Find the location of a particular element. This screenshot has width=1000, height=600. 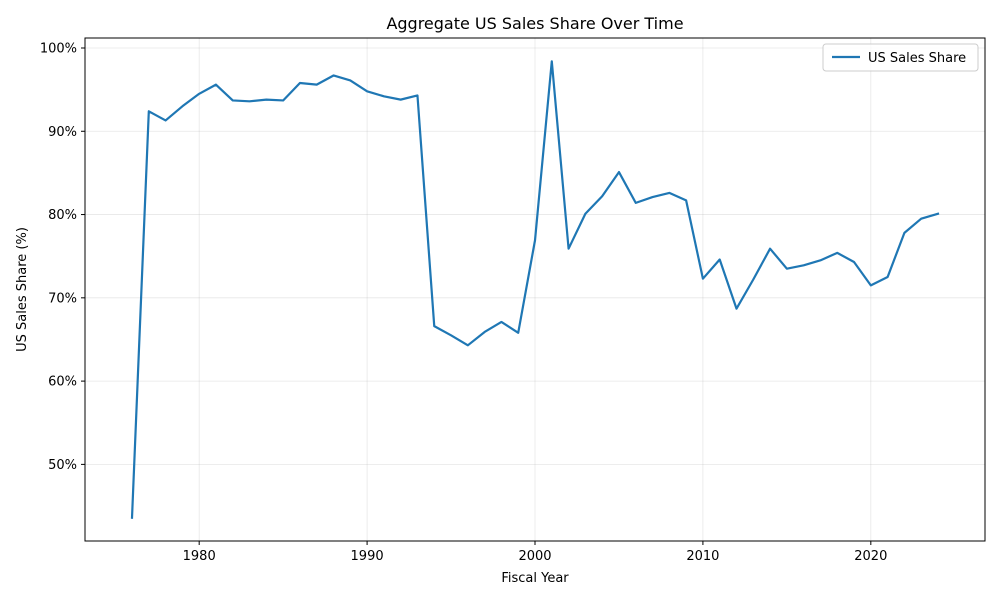

y-tick-label: 50% is located at coordinates (62, 465).